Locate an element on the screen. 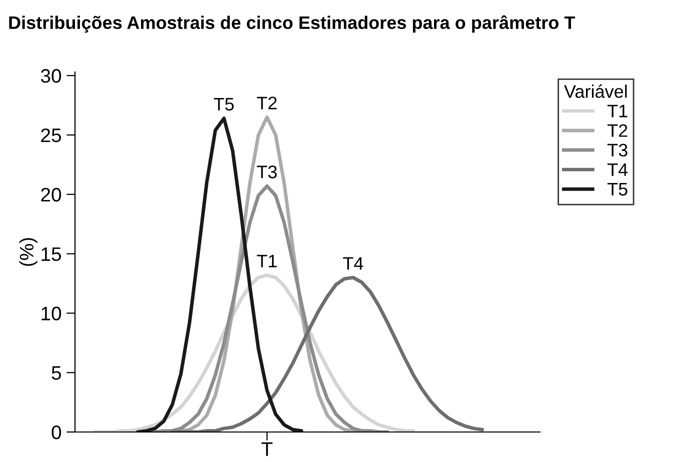 Image resolution: width=685 pixels, height=462 pixels. legend-label: T3 is located at coordinates (617, 150).